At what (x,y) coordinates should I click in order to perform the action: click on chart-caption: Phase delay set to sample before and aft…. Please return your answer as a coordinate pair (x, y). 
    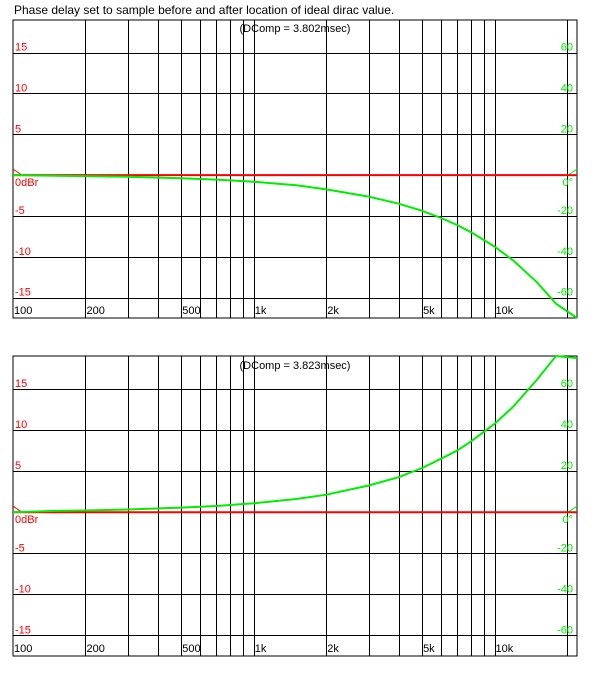
    Looking at the image, I should click on (204, 10).